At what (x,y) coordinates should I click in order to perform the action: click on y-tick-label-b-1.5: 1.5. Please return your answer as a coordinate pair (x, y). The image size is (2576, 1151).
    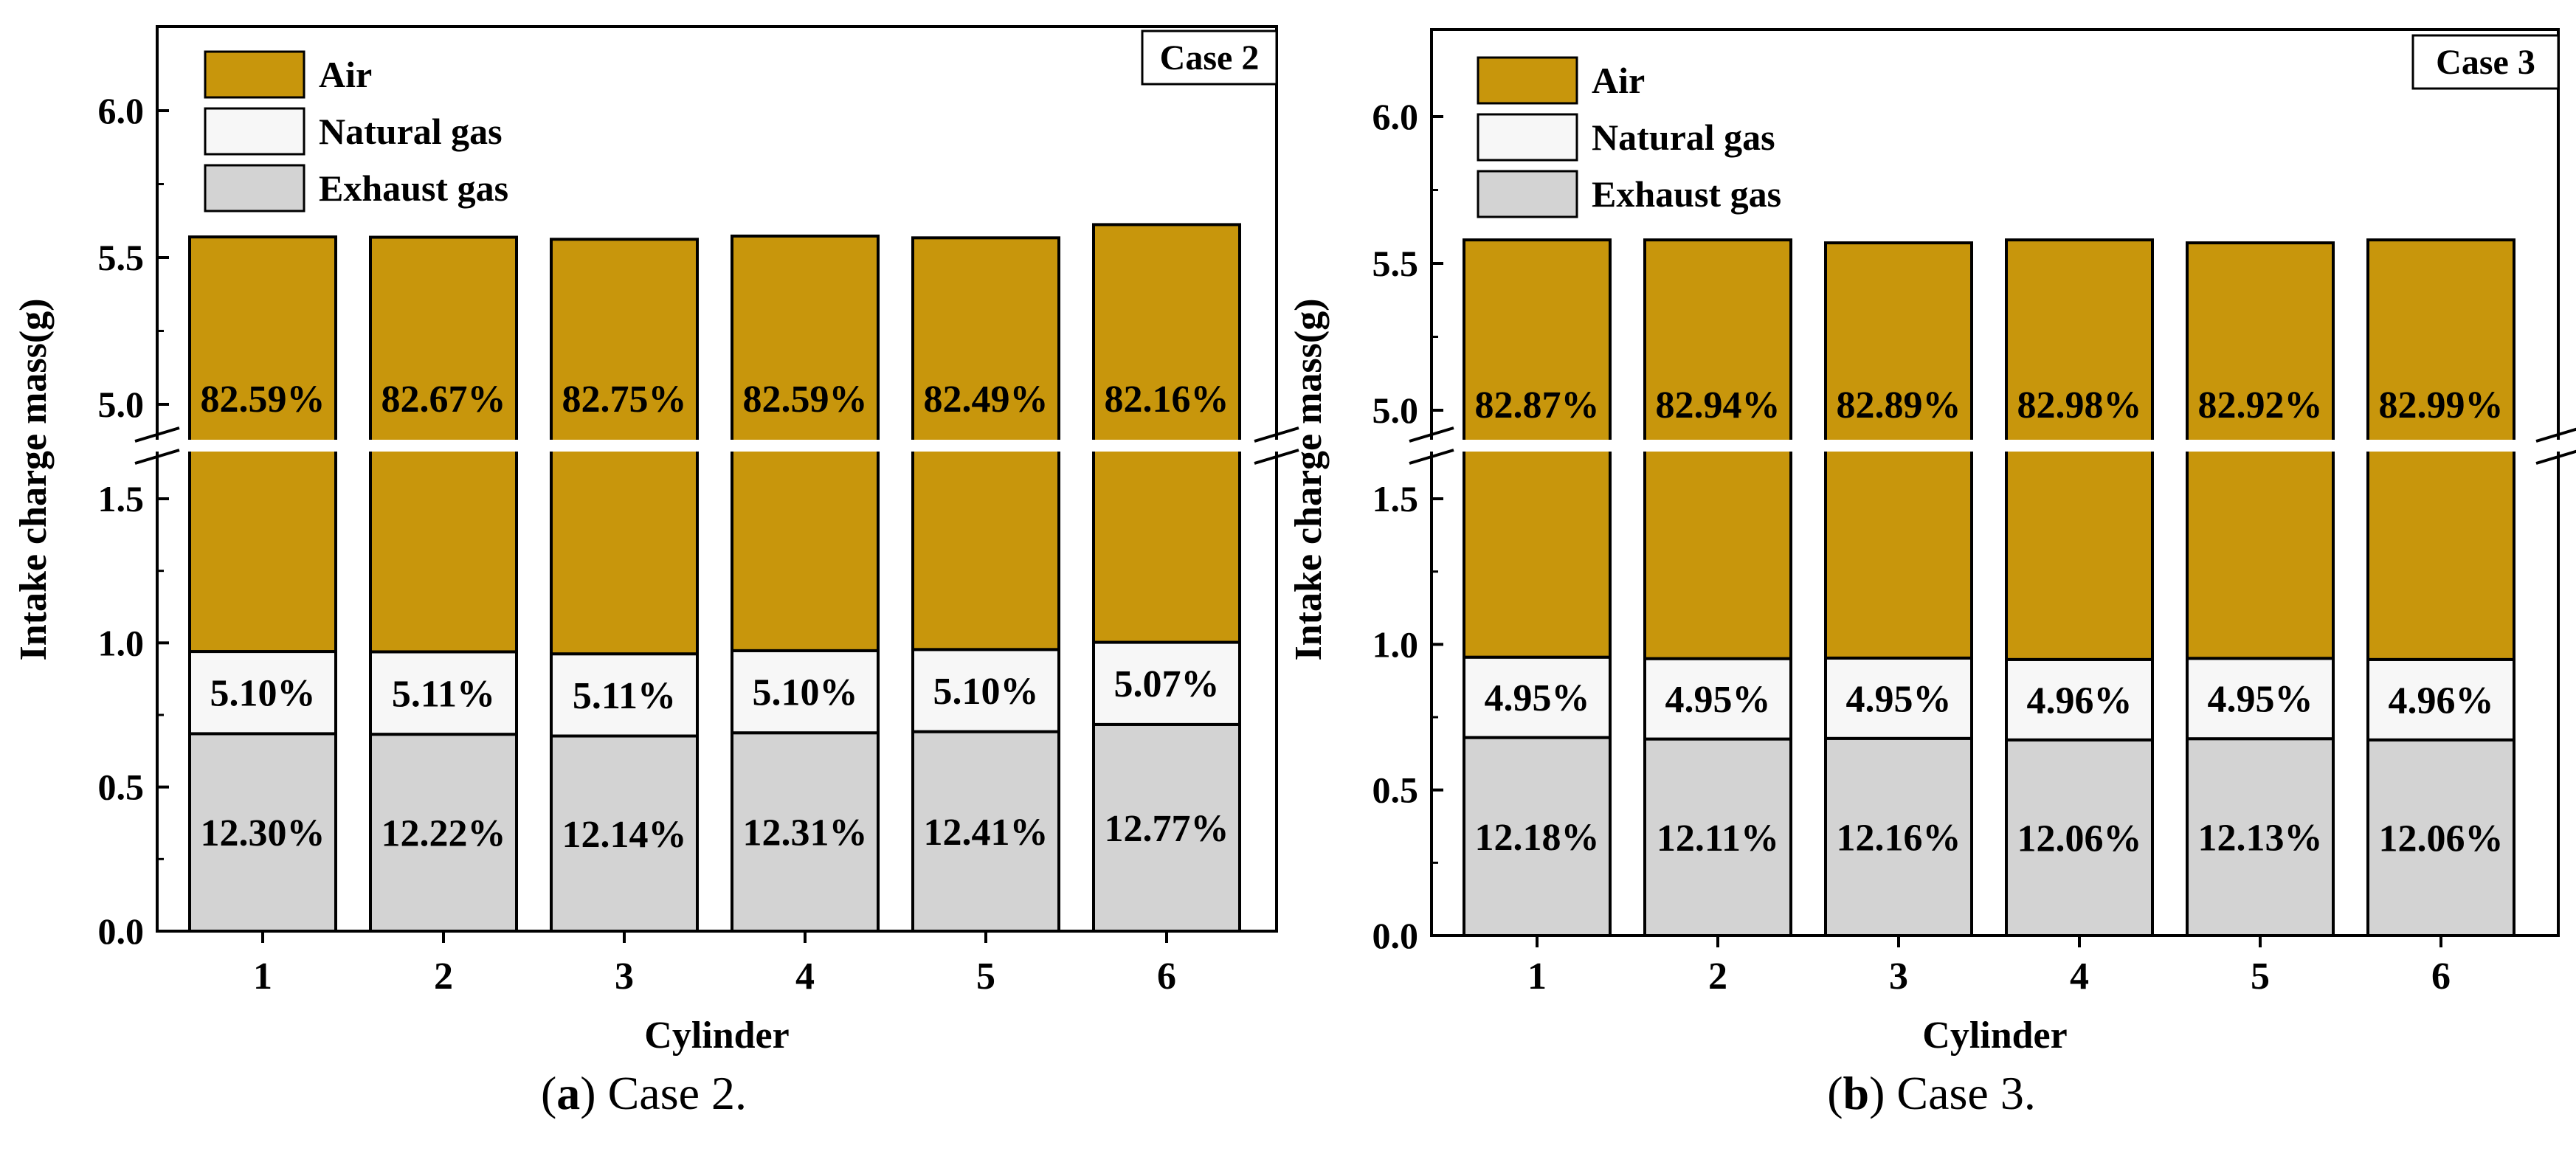
    Looking at the image, I should click on (1395, 498).